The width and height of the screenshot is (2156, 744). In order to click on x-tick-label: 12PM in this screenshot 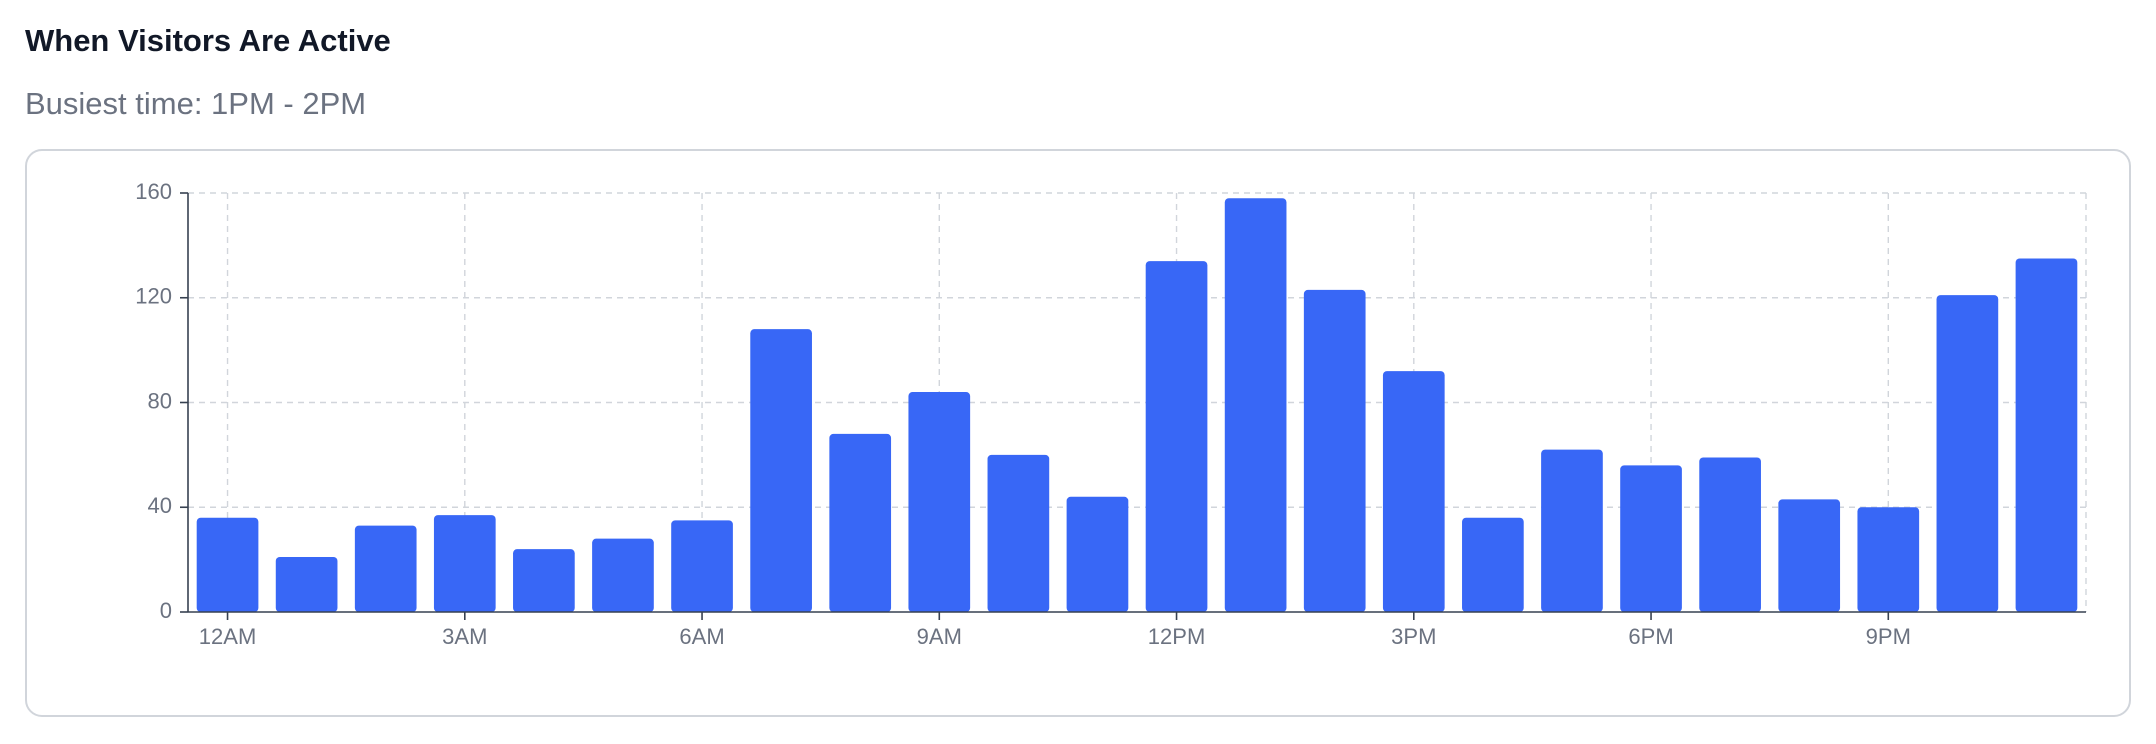, I will do `click(1176, 636)`.